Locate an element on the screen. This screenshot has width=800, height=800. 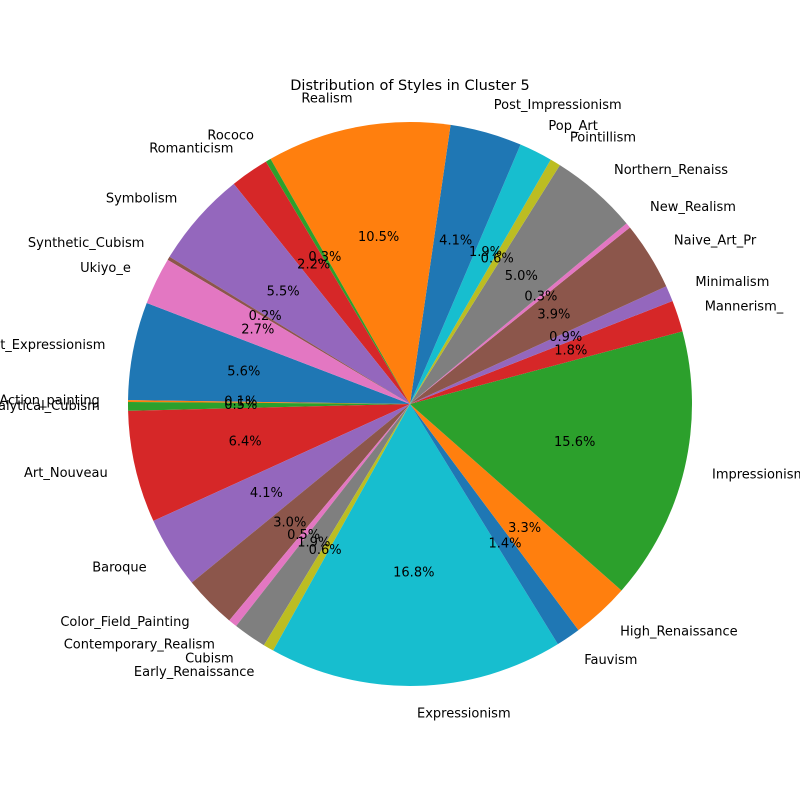
slice-percent-impressionism: 15.6% is located at coordinates (574, 442).